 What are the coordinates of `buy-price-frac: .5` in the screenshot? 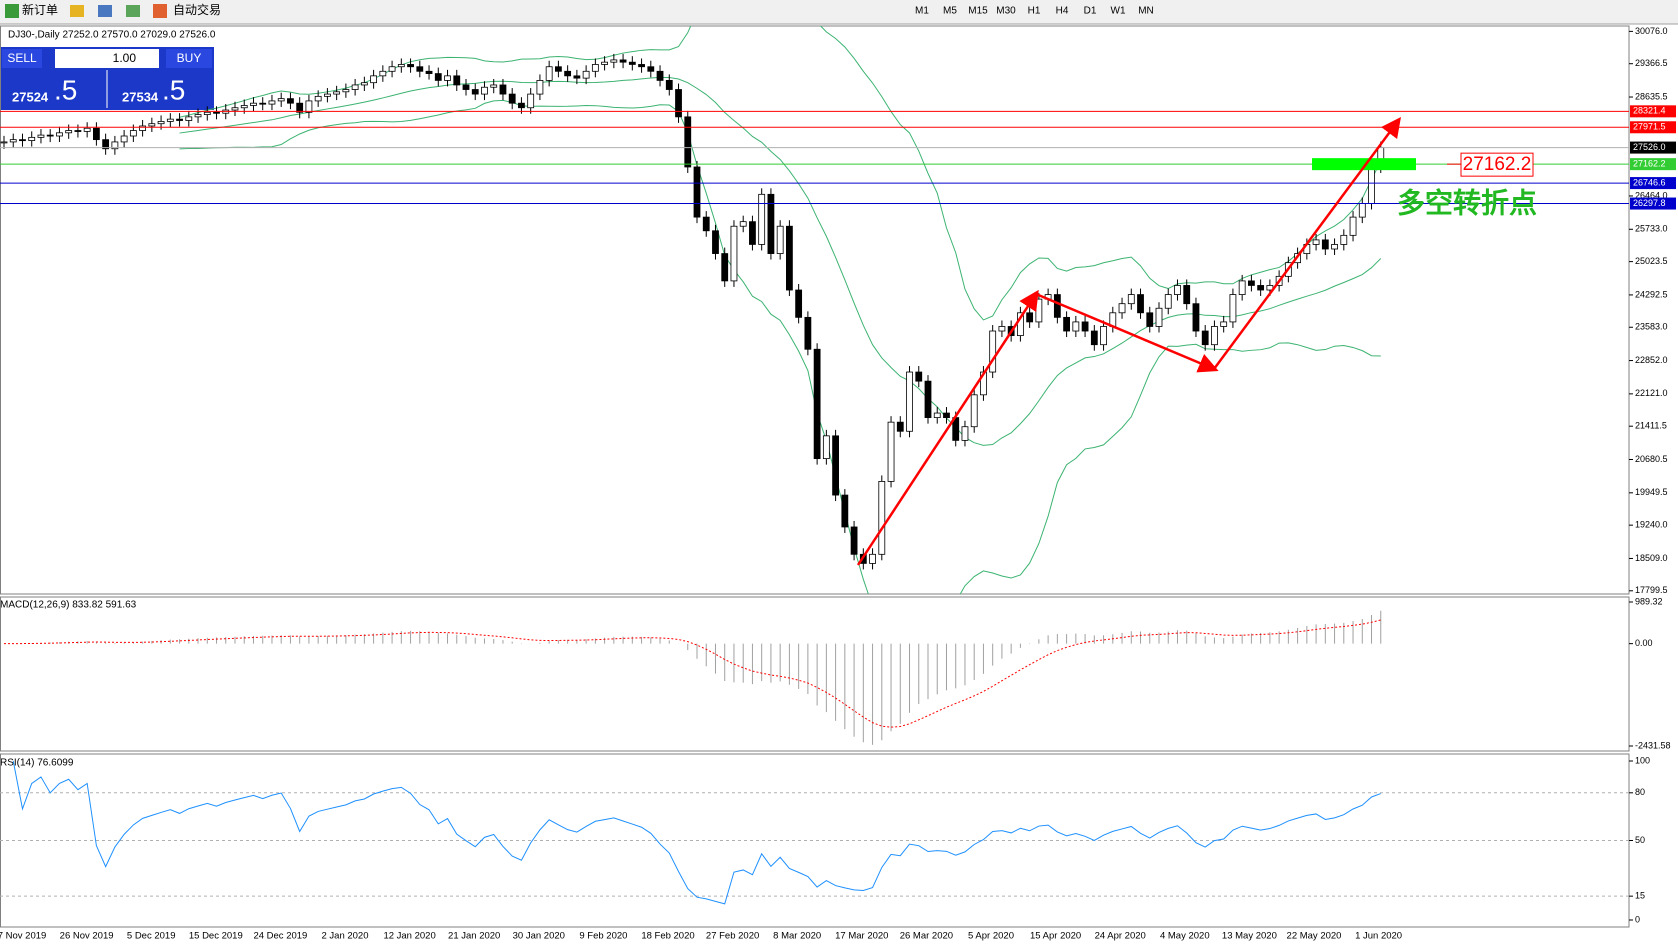 It's located at (173, 89).